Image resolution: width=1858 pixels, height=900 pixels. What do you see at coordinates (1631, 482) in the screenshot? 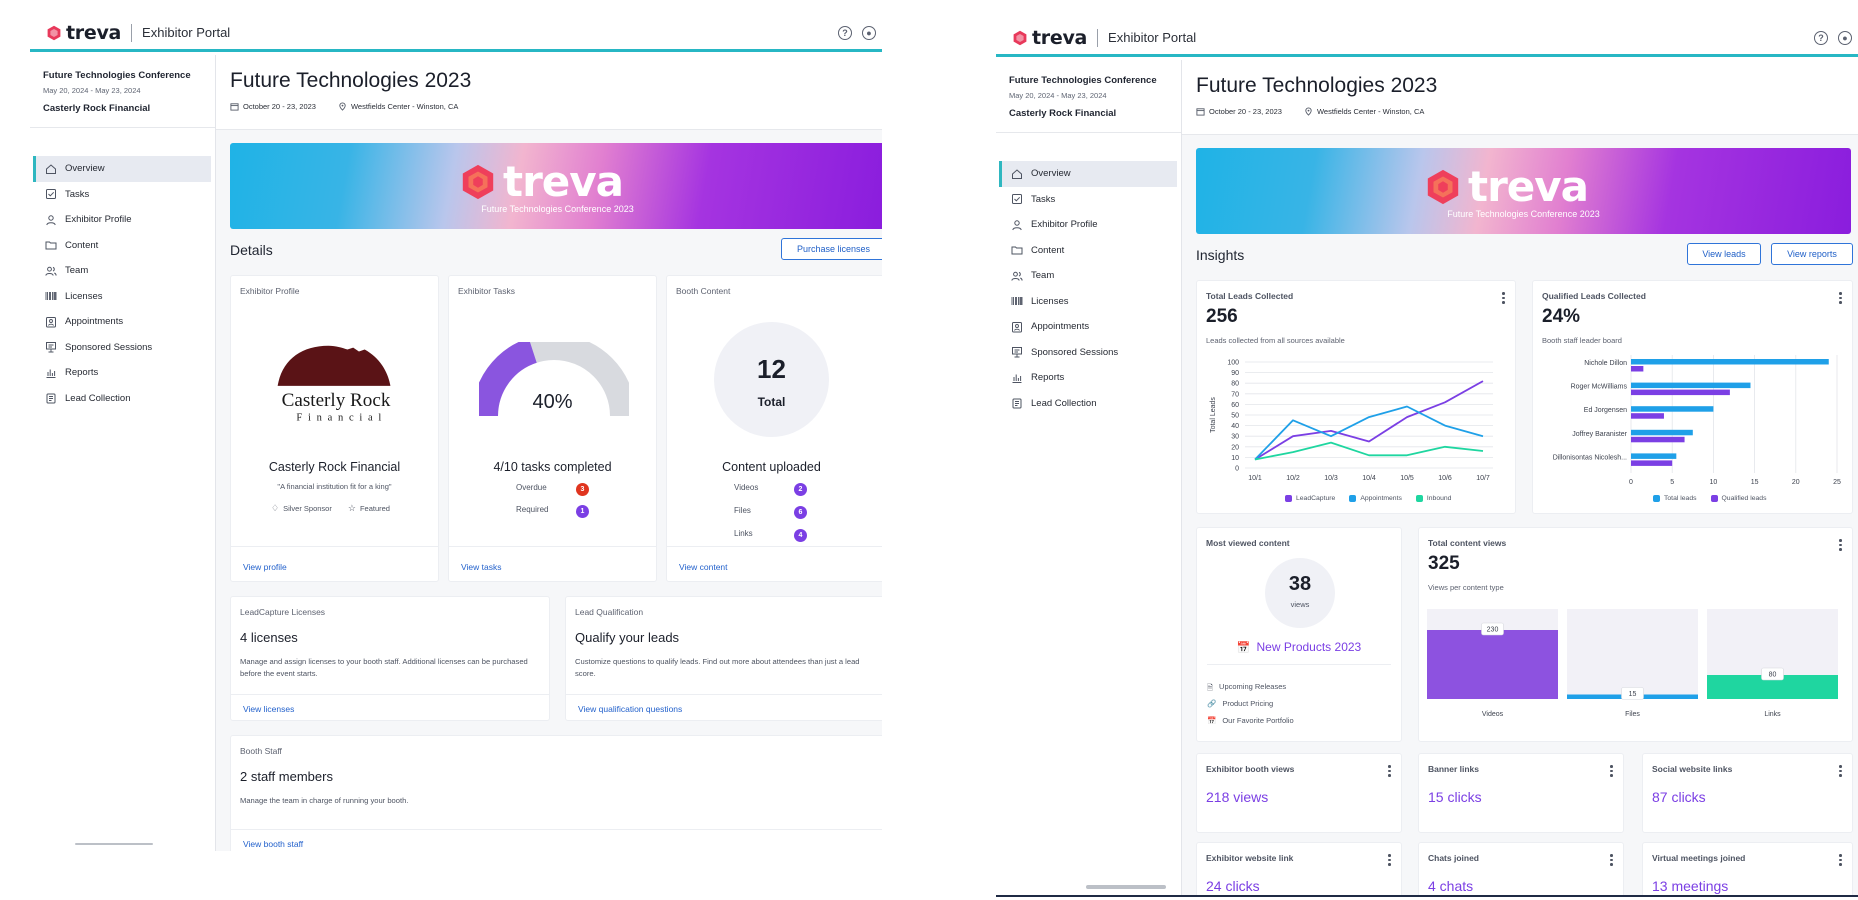
I see `x-tick-label: 0` at bounding box center [1631, 482].